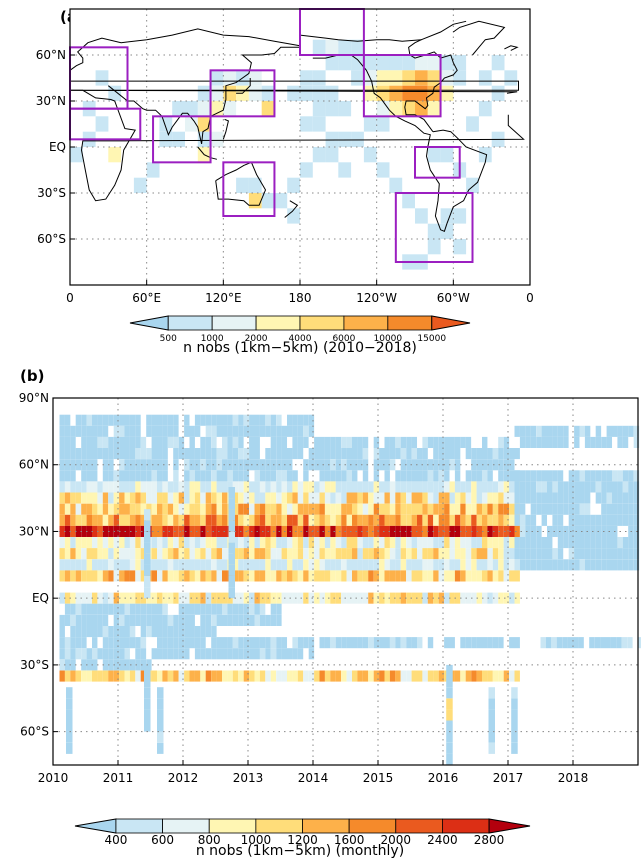 This screenshot has height=860, width=641. Describe the element at coordinates (209, 840) in the screenshot. I see `colorbar-level-label: 800` at that location.